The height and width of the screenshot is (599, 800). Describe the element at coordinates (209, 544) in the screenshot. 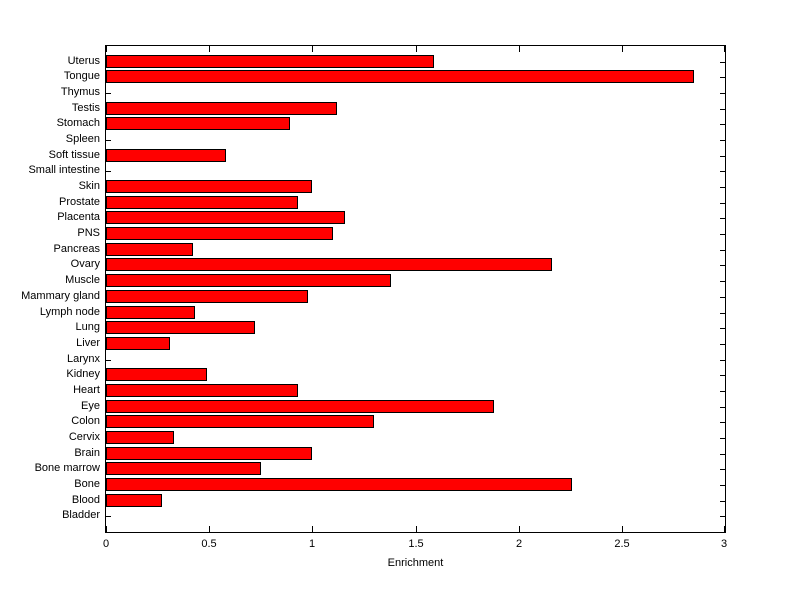

I see `x-tick-label: 0.5` at that location.